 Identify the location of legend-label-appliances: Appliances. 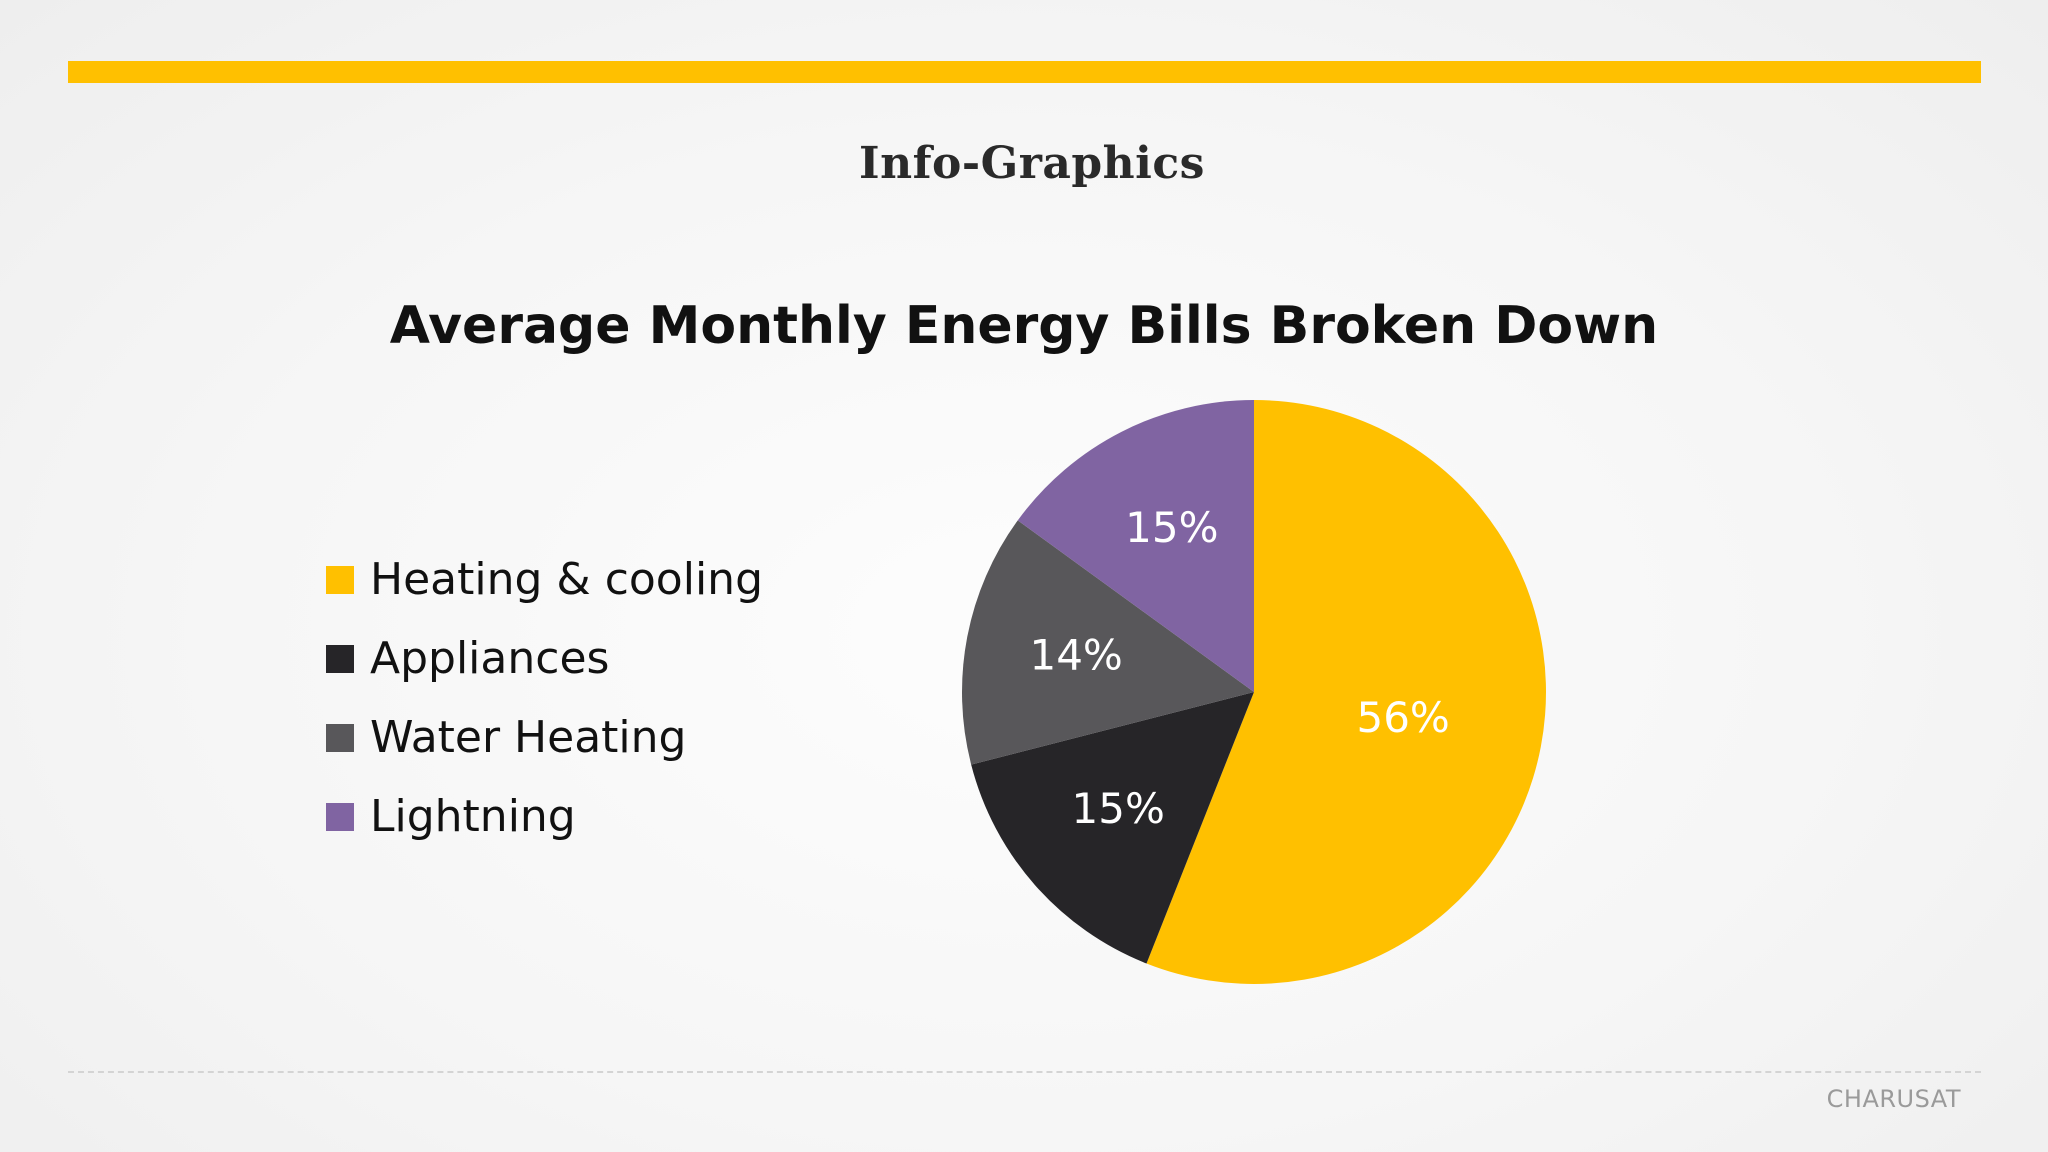
(490, 658).